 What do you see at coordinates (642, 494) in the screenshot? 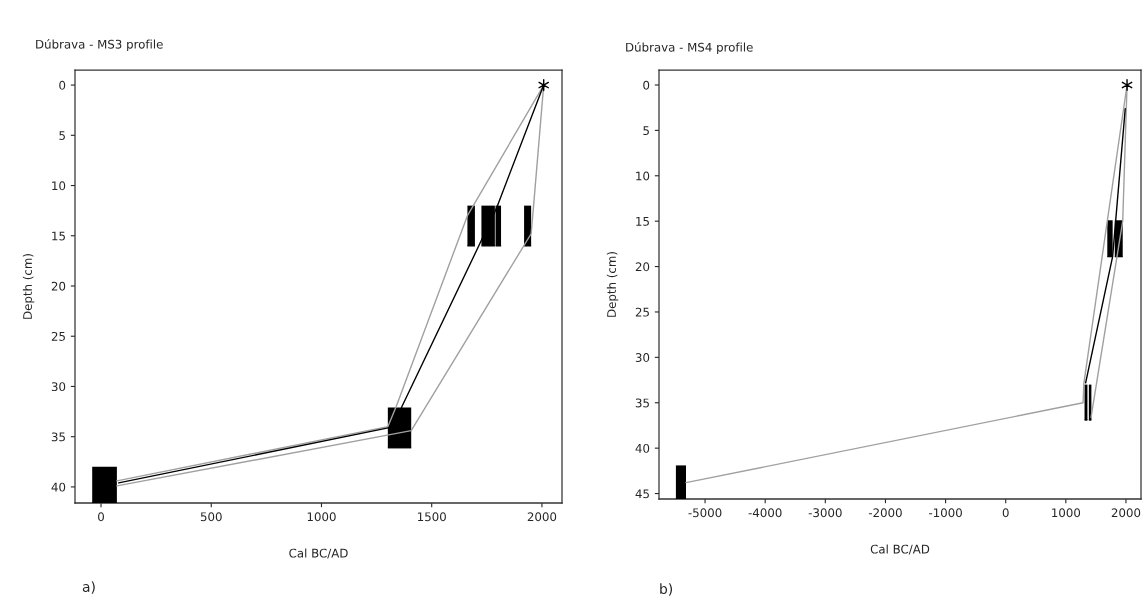
I see `y-tick-label: 45` at bounding box center [642, 494].